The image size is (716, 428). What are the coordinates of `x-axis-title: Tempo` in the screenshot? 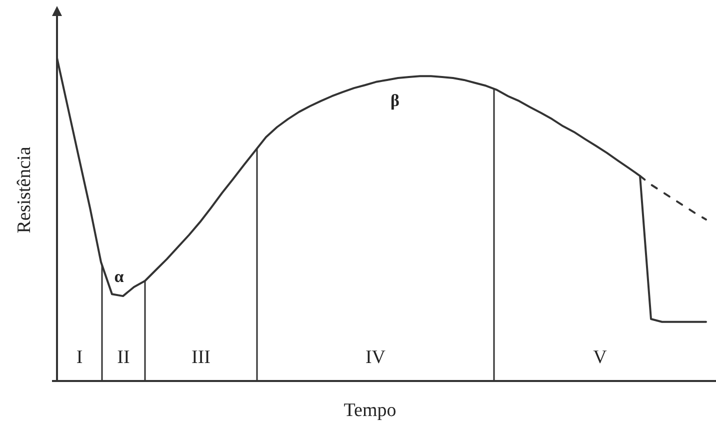 It's located at (370, 410).